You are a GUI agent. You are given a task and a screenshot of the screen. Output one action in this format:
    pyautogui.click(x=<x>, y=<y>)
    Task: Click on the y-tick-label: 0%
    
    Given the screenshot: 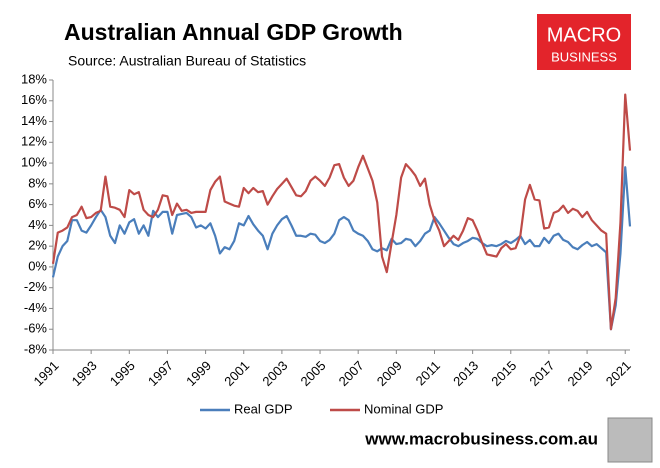 What is the action you would take?
    pyautogui.click(x=37, y=265)
    